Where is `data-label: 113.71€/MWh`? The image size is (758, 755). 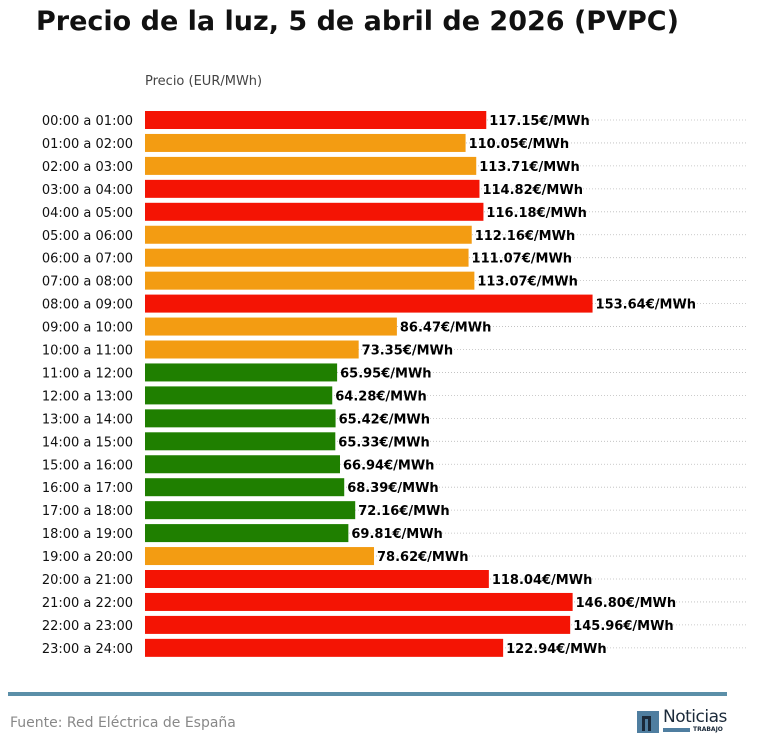 data-label: 113.71€/MWh is located at coordinates (529, 167).